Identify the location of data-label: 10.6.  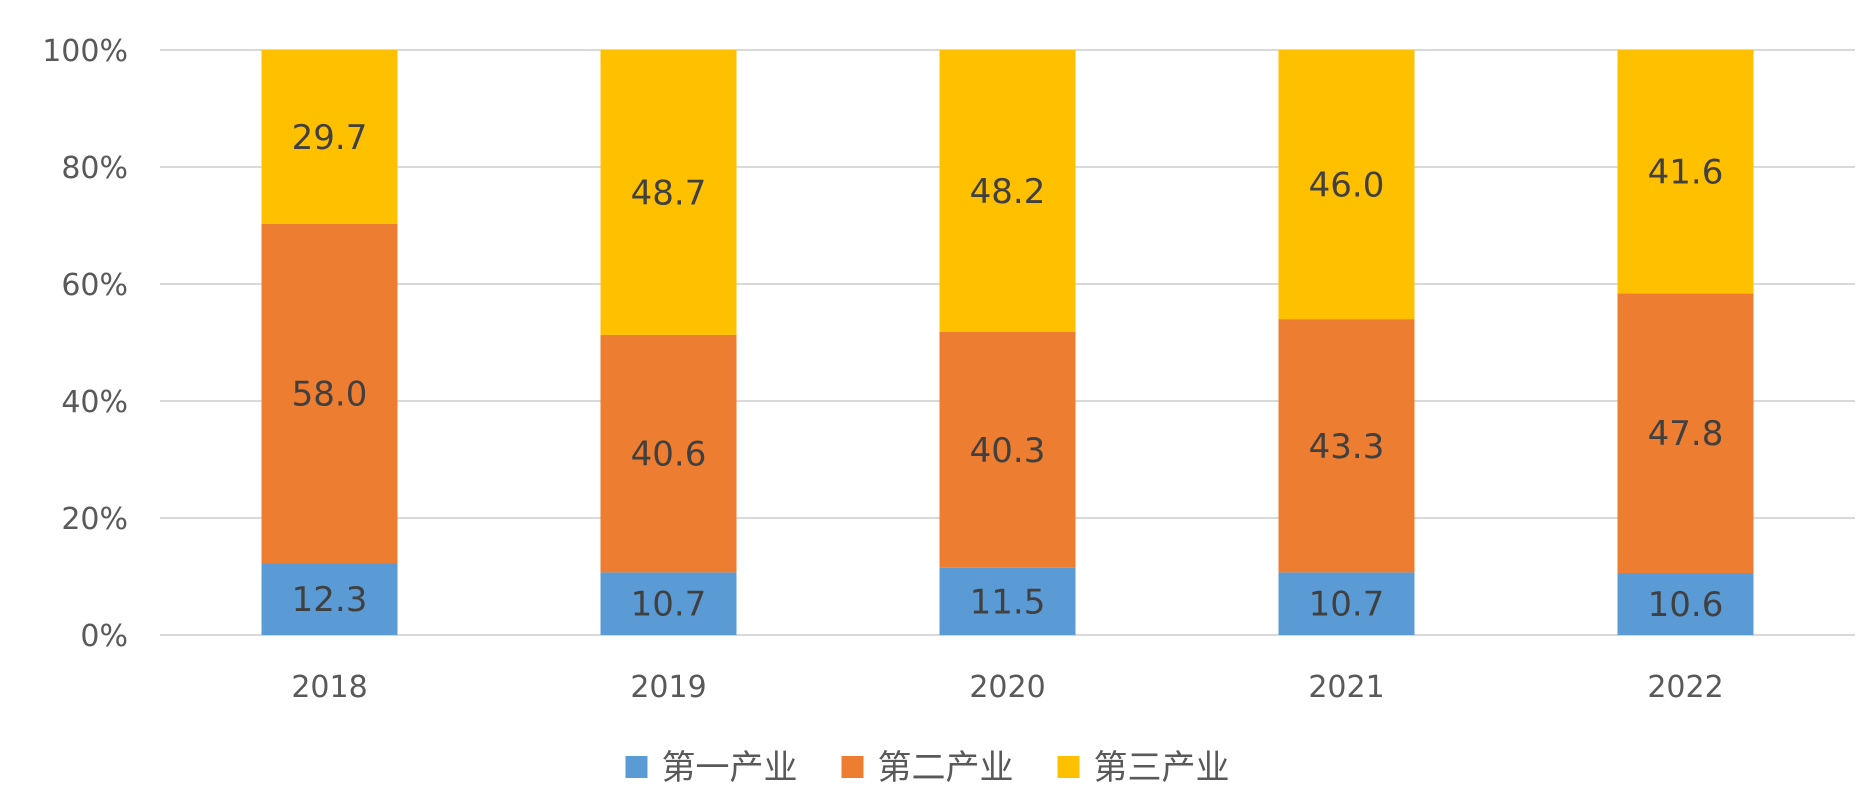
(1686, 605).